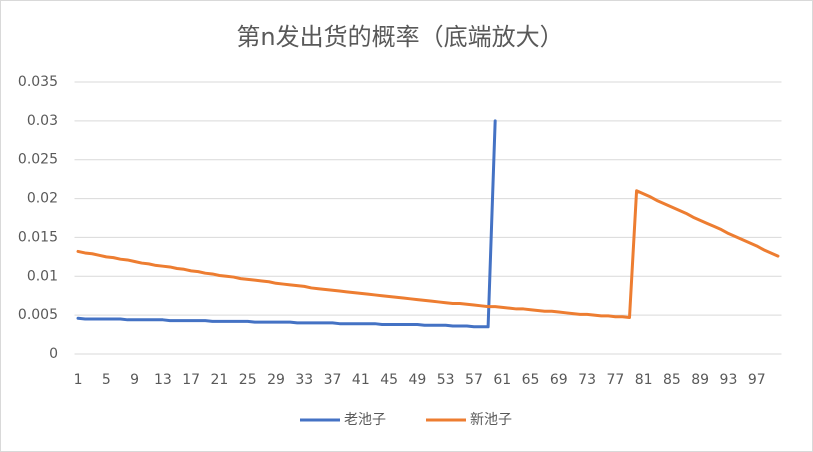 The image size is (813, 452). I want to click on x-tick-label: 41, so click(361, 380).